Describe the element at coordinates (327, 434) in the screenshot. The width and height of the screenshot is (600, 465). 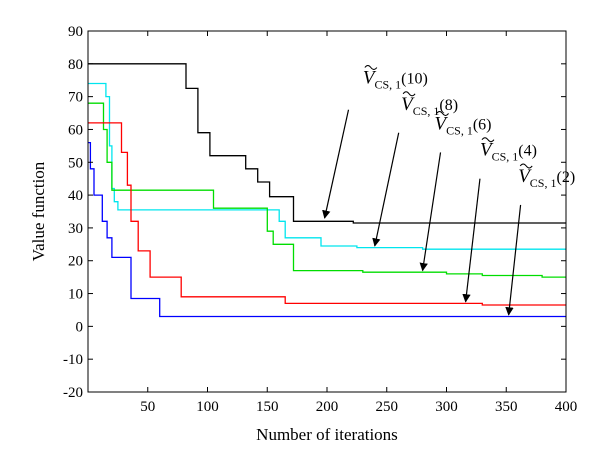
I see `x-axis-label: Number of iterations` at that location.